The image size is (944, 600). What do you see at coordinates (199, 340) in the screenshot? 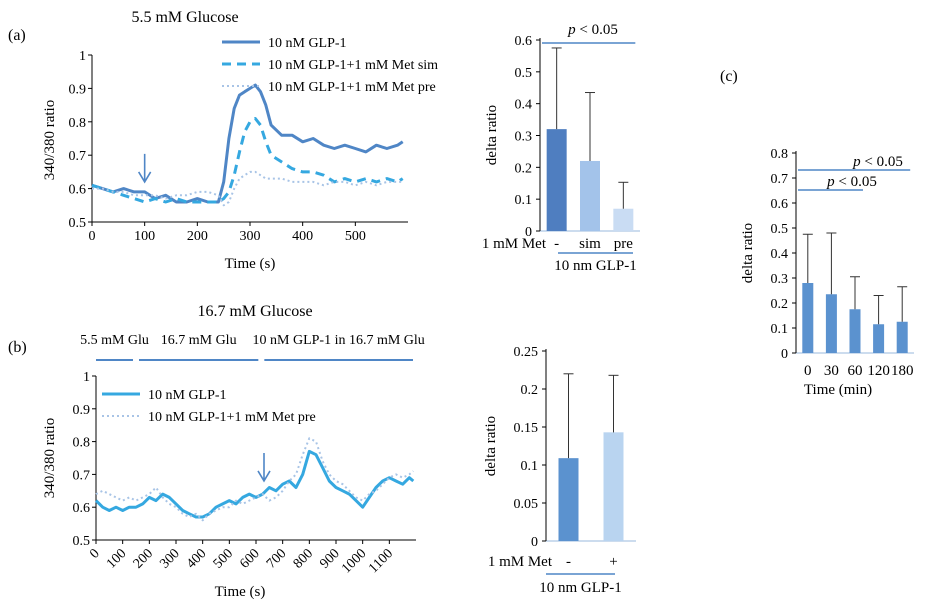
I see `phase-label: 16.7 mM Glu` at bounding box center [199, 340].